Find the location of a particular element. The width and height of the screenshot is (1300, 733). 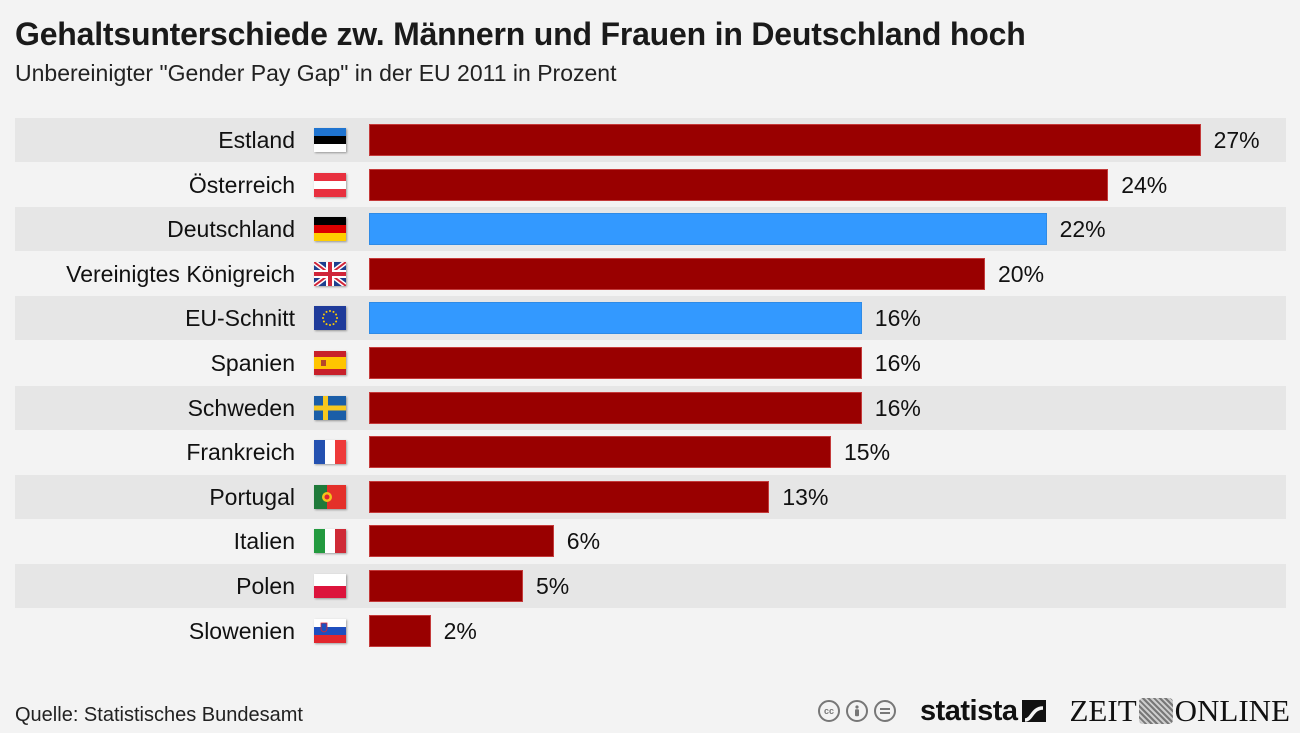

poland-flag-icon is located at coordinates (330, 586).